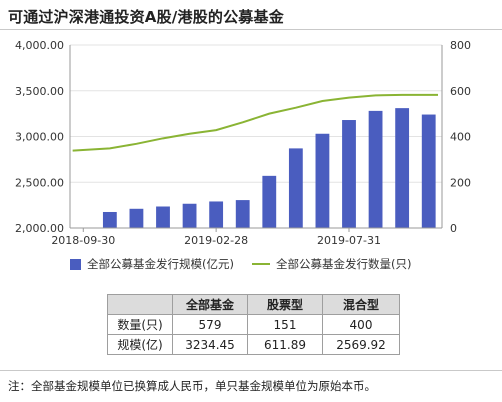 The width and height of the screenshot is (502, 402). Describe the element at coordinates (39, 45) in the screenshot. I see `y-left-tick-label: 4,000.00` at that location.